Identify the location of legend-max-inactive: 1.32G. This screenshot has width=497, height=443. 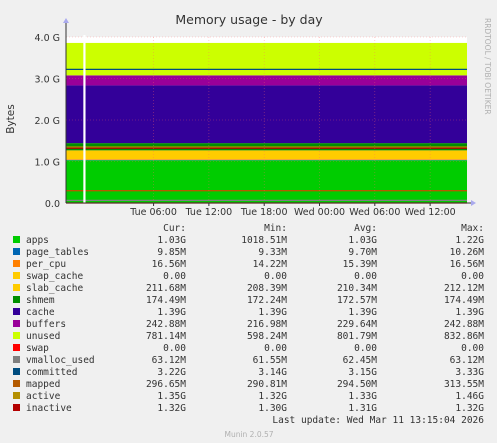
(469, 408).